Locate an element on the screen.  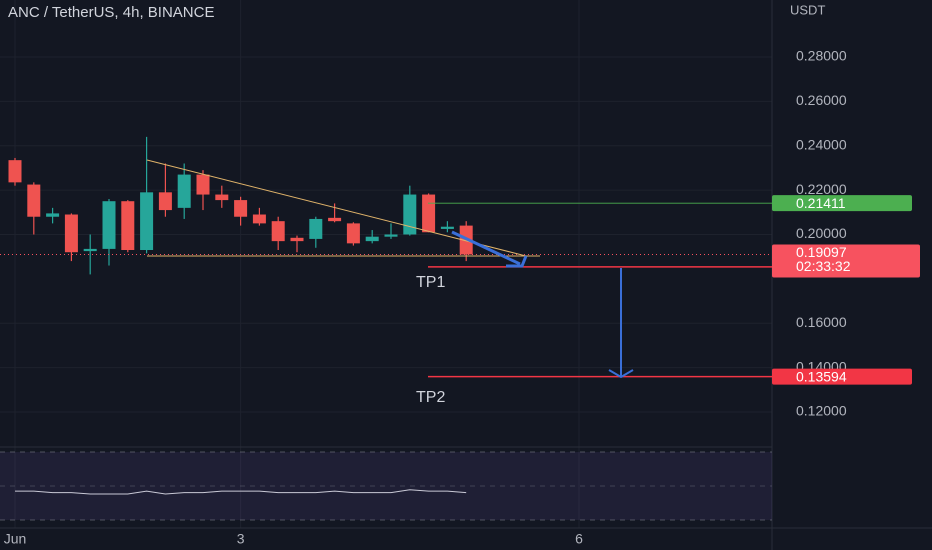
rsi-band is located at coordinates (386, 486).